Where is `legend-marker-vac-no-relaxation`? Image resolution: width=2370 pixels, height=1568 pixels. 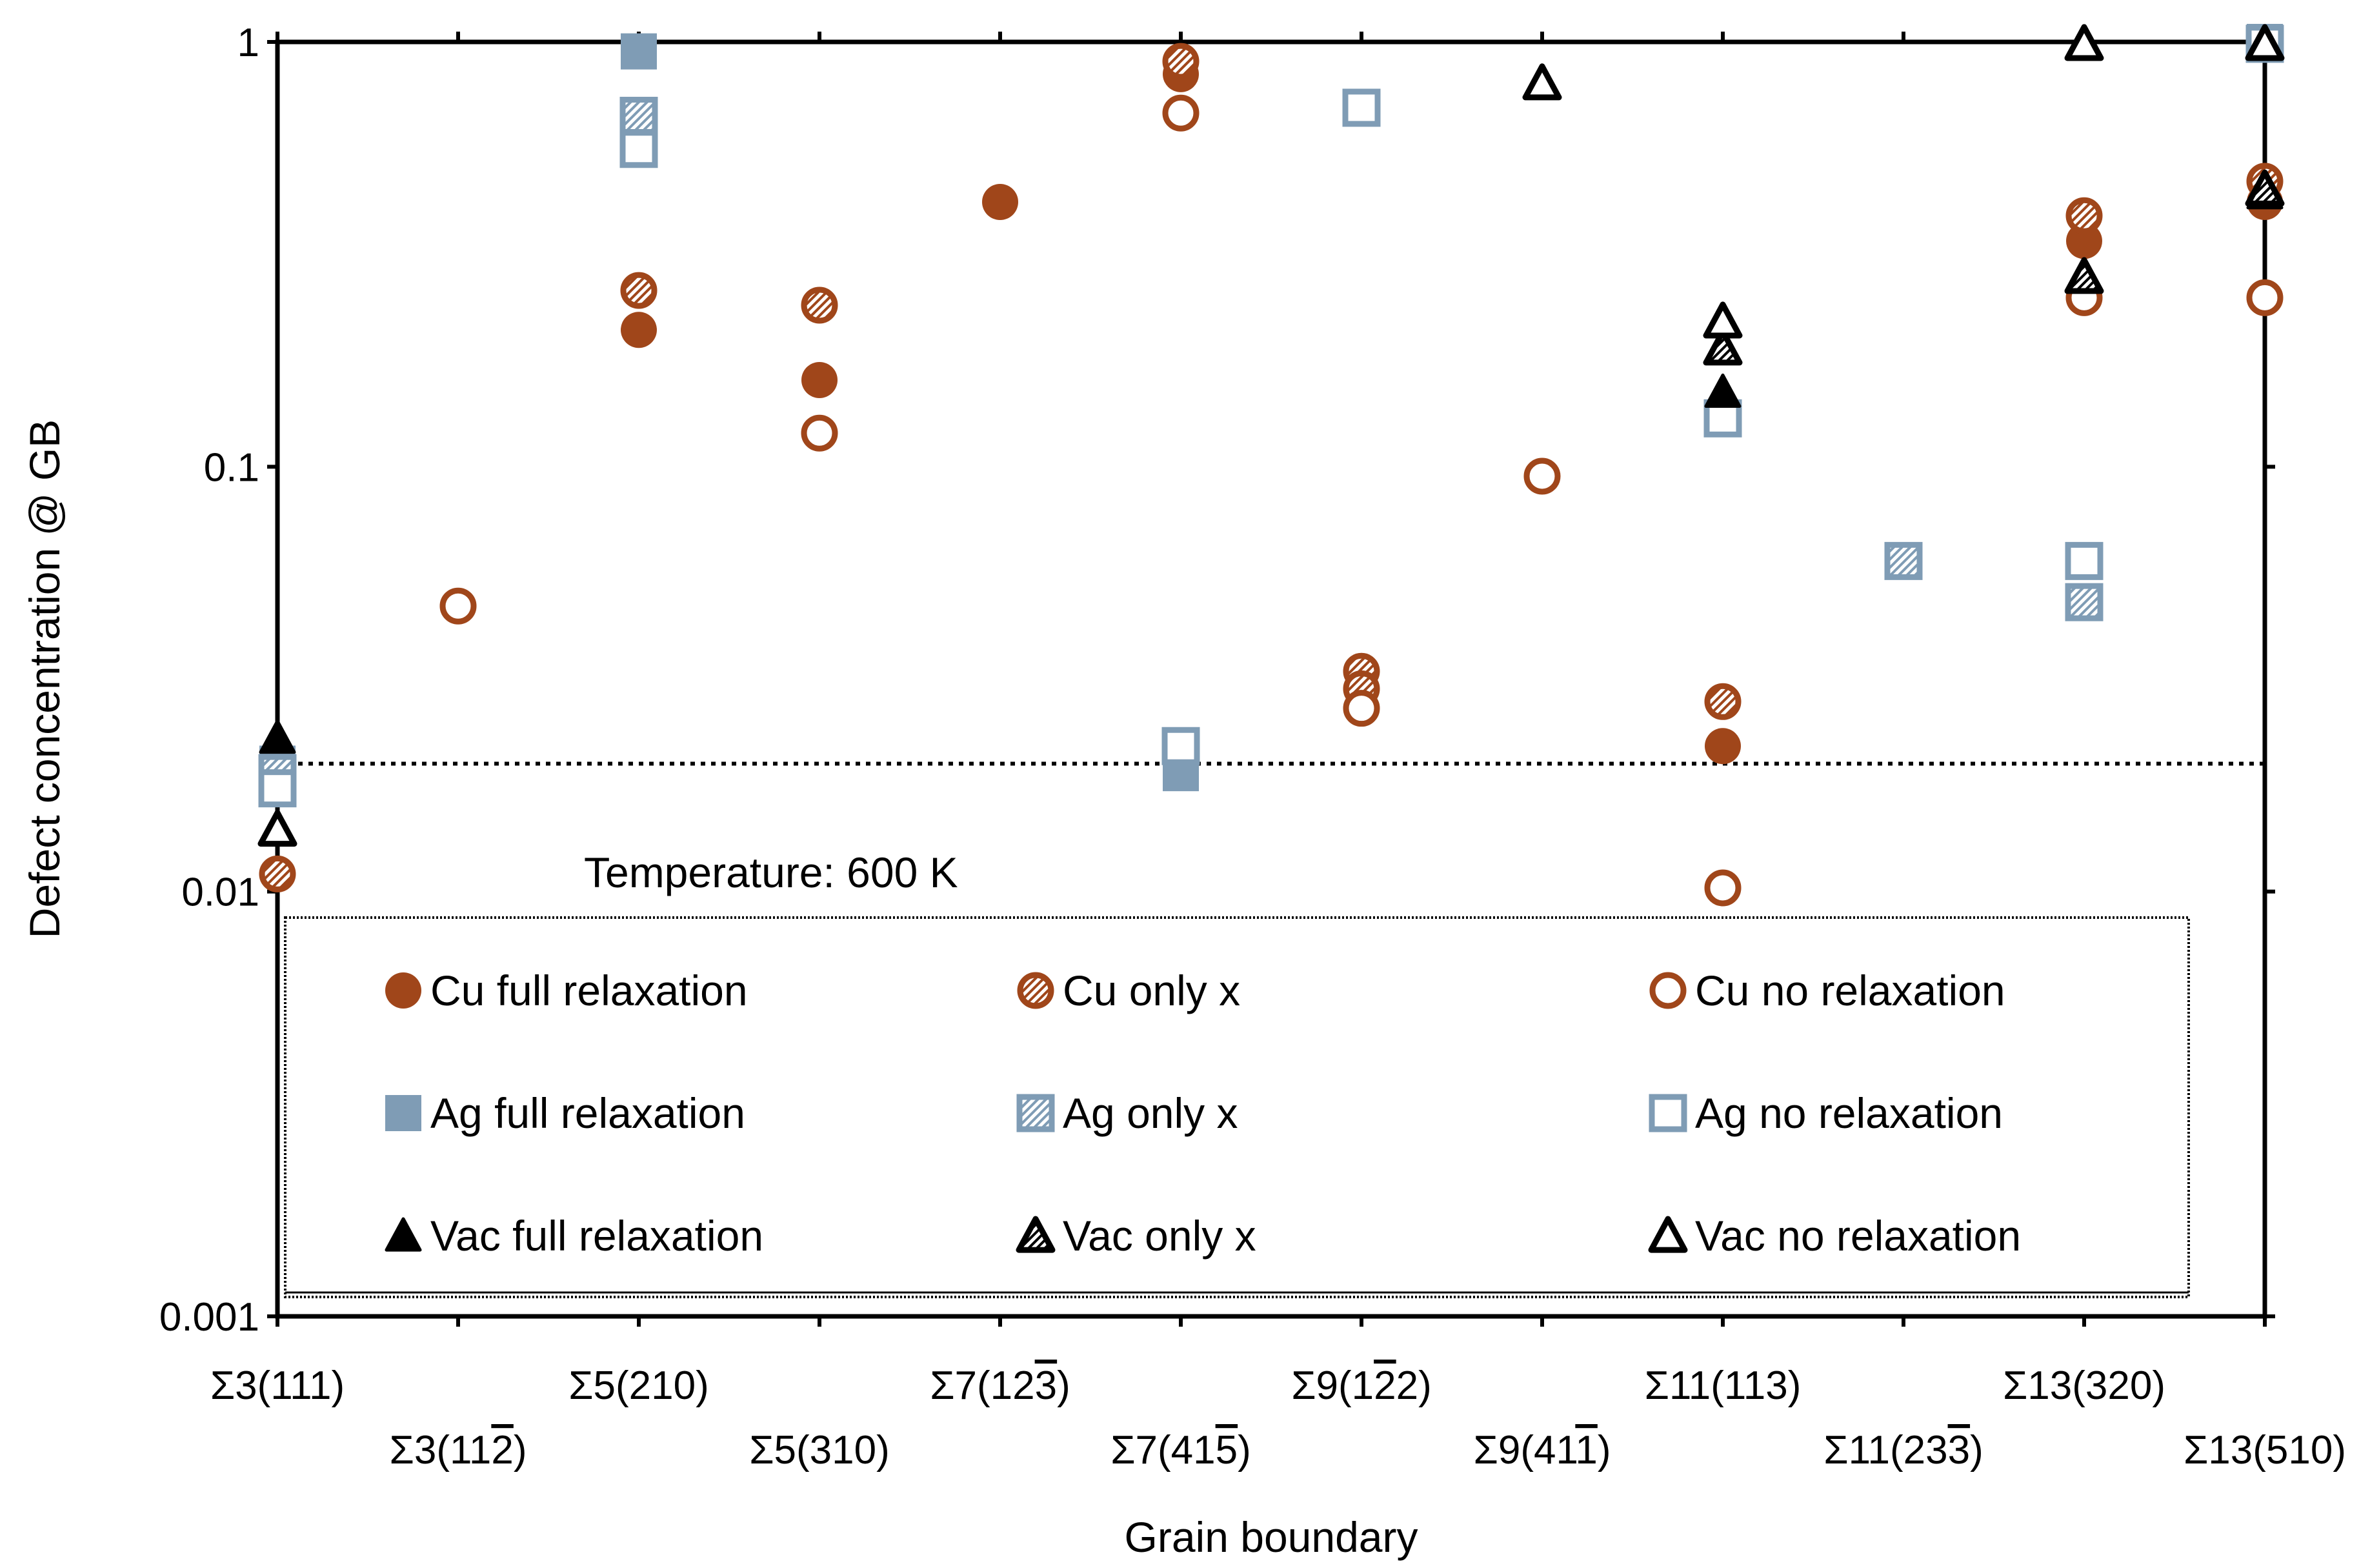
legend-marker-vac-no-relaxation is located at coordinates (1668, 1234).